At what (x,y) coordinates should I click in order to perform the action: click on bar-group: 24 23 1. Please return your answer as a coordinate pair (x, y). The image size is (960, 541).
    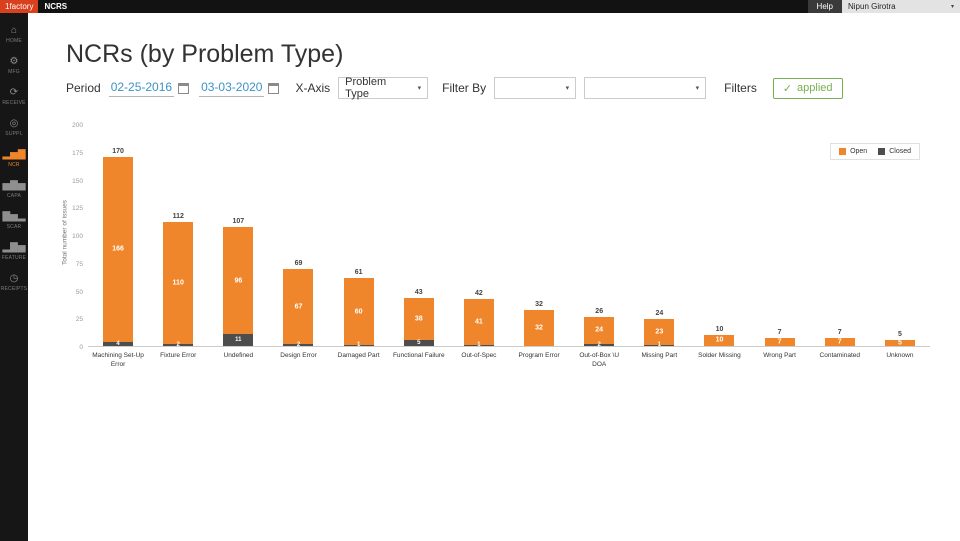
    Looking at the image, I should click on (659, 236).